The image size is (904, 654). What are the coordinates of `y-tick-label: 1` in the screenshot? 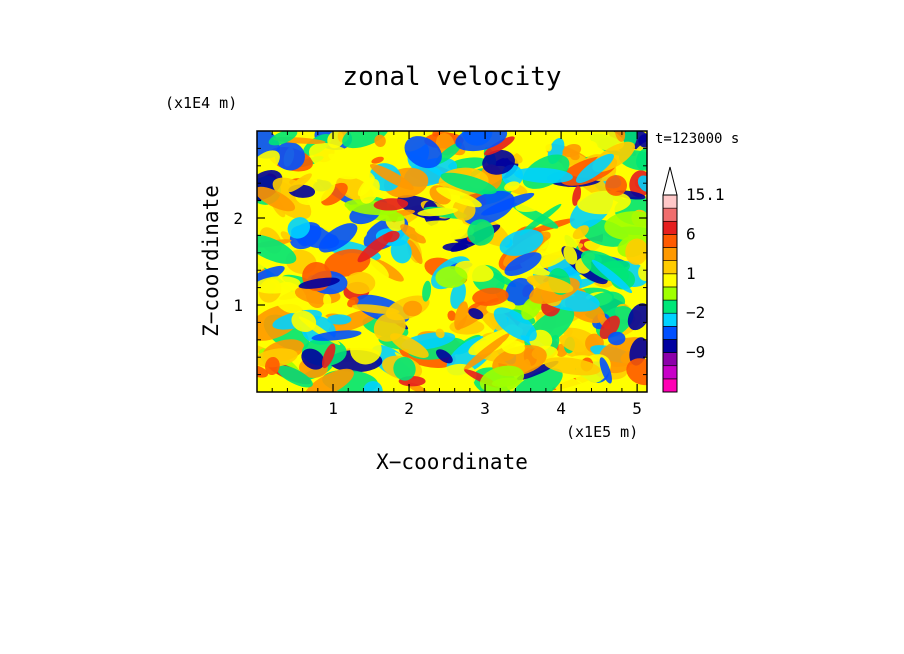 It's located at (238, 305).